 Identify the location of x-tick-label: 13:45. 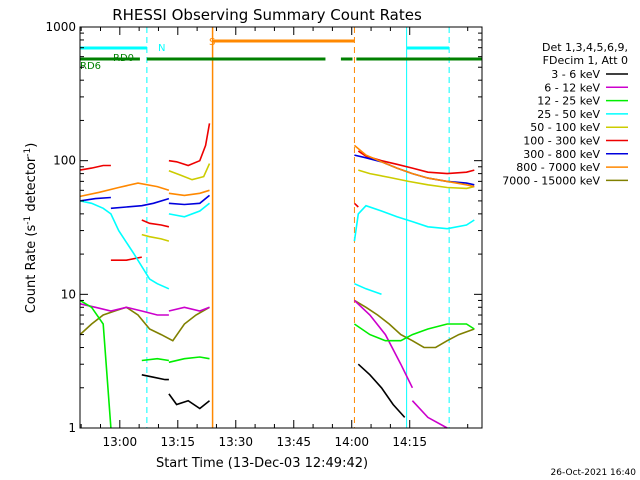
(293, 442).